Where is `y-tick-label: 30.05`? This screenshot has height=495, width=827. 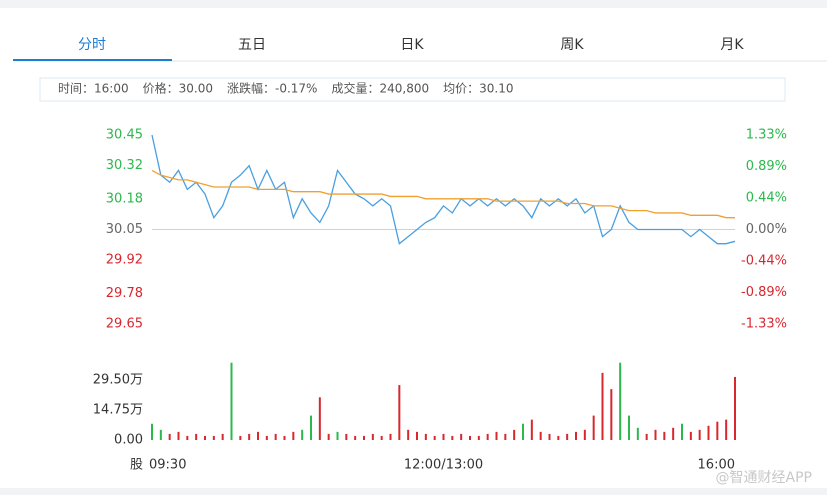
y-tick-label: 30.05 is located at coordinates (124, 229).